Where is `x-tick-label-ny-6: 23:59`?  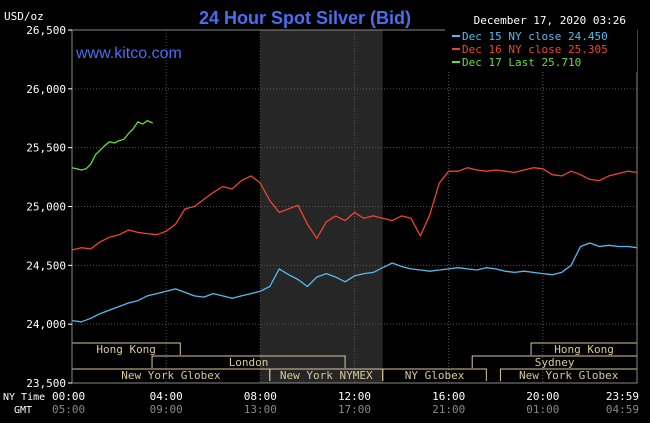 x-tick-label-ny-6: 23:59 is located at coordinates (622, 396).